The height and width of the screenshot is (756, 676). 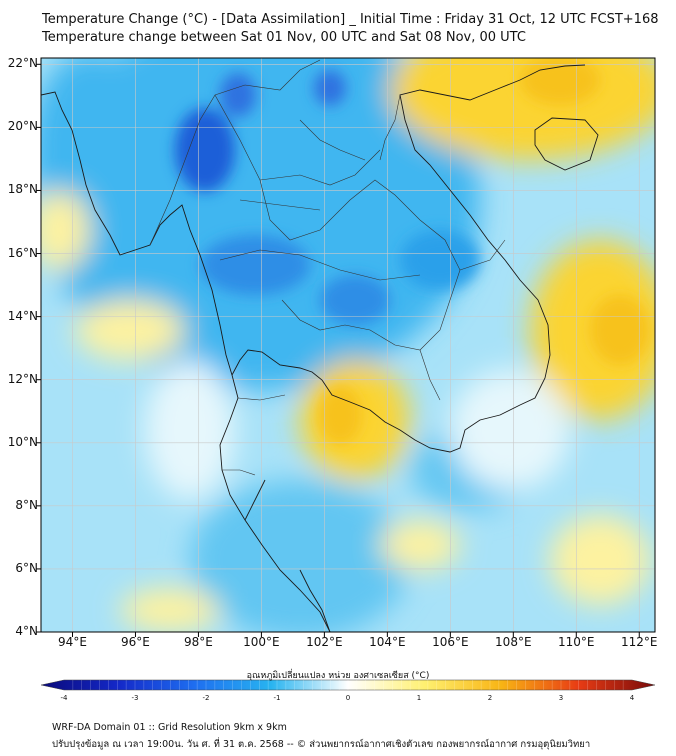 I want to click on lat-label: 18°N, so click(x=22, y=189).